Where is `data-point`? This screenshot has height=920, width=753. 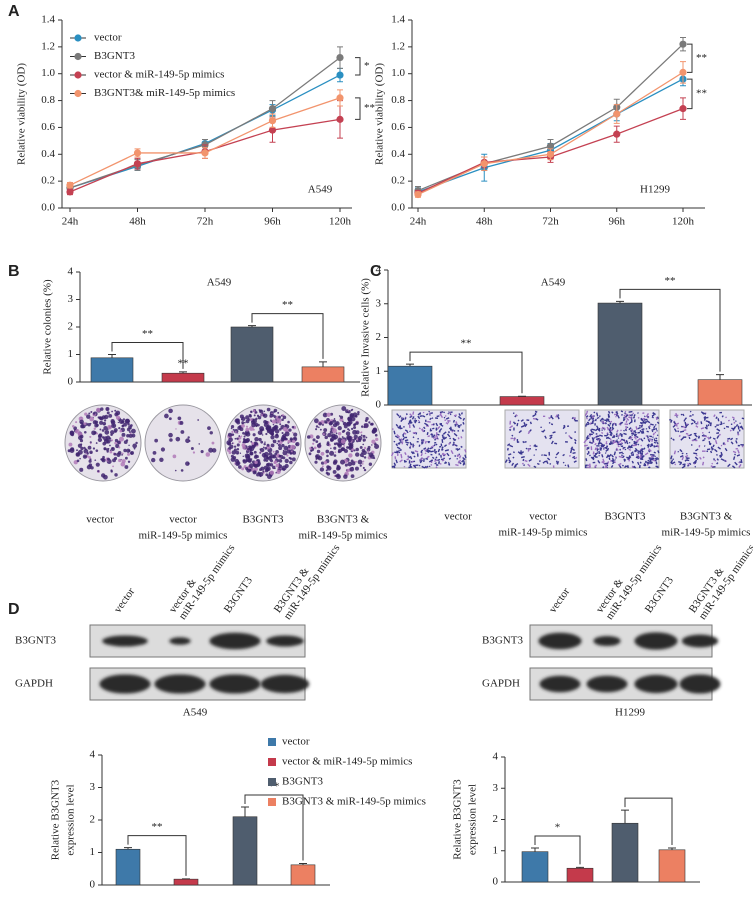 data-point is located at coordinates (683, 44).